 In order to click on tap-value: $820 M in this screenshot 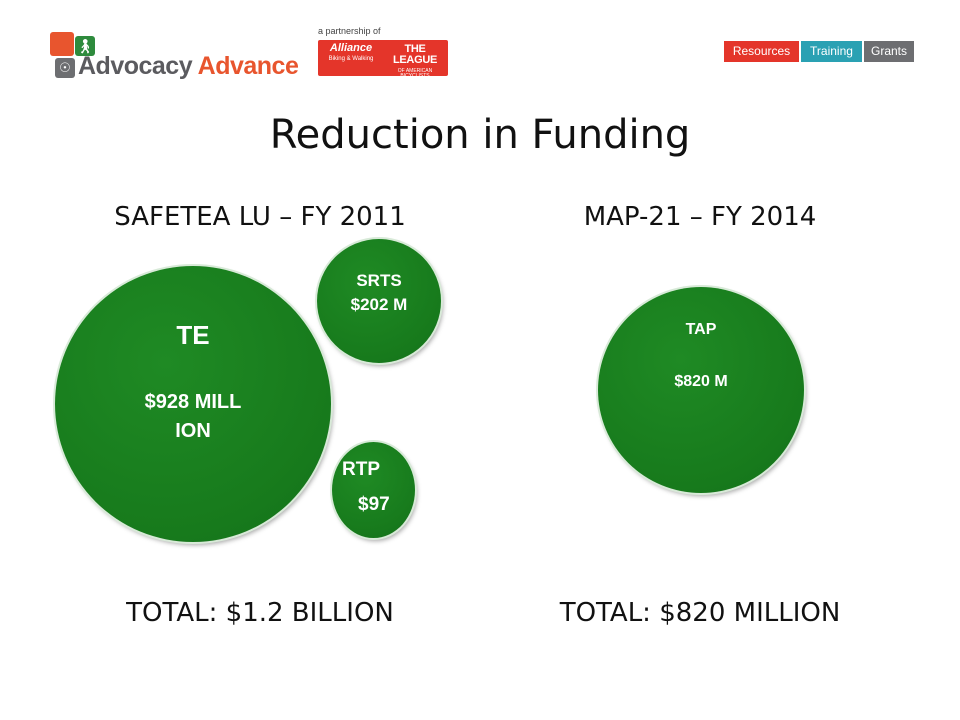, I will do `click(701, 381)`.